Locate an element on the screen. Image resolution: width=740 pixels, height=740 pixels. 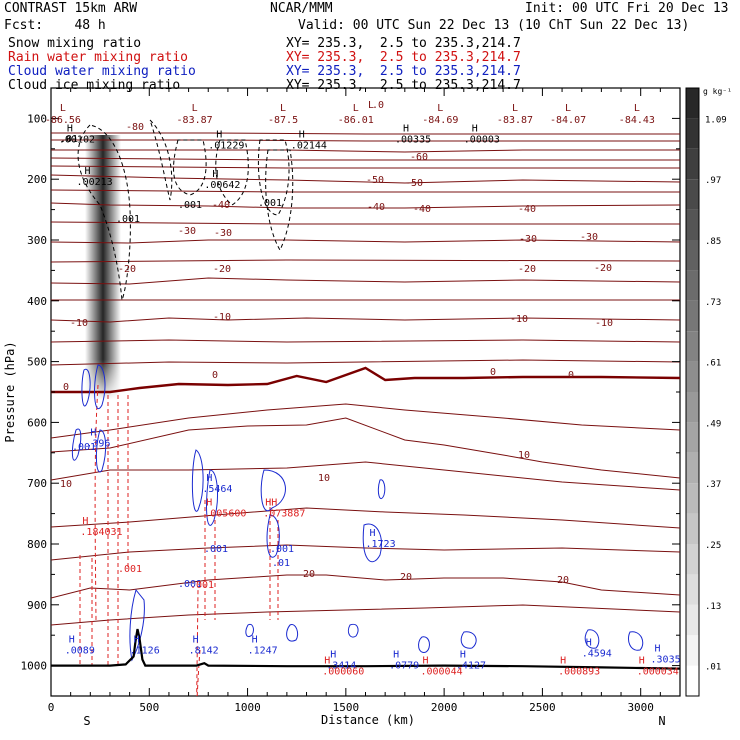
cloud-max-value: .5464 is located at coordinates (217, 489).